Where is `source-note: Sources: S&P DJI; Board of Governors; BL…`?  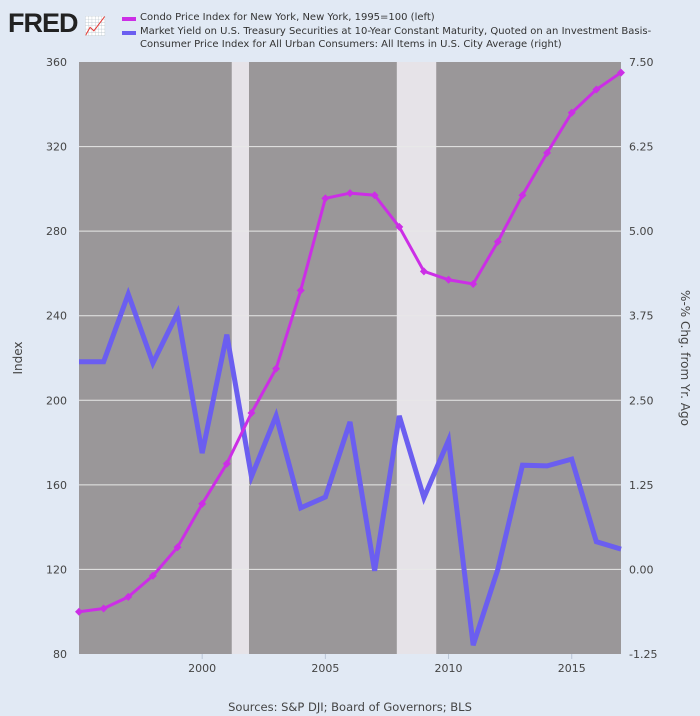 source-note: Sources: S&P DJI; Board of Governors; BL… is located at coordinates (350, 707).